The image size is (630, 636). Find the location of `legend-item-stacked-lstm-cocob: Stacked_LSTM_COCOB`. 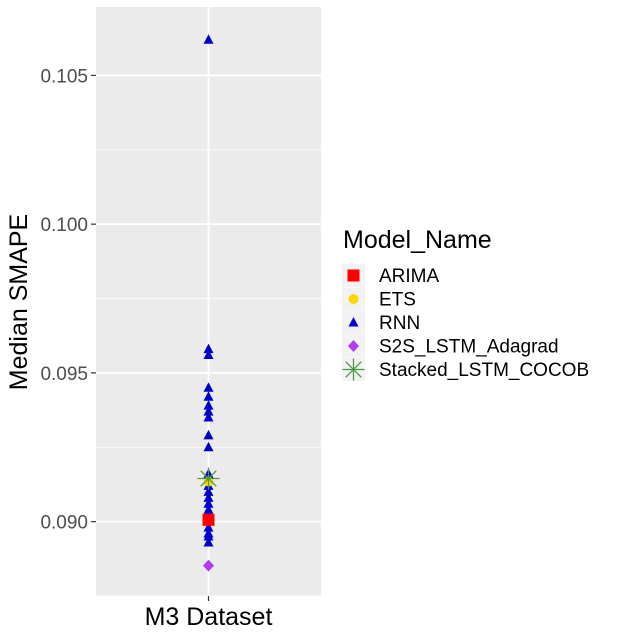

legend-item-stacked-lstm-cocob: Stacked_LSTM_COCOB is located at coordinates (465, 369).